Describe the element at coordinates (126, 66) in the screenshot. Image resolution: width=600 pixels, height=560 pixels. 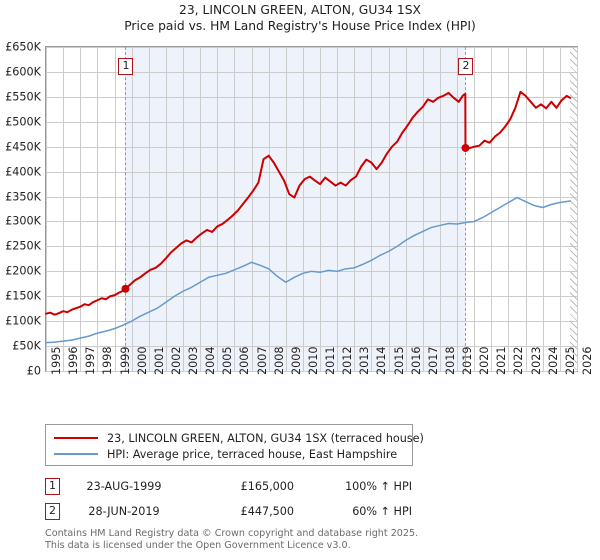
I see `annotation-callout-1: 1` at that location.